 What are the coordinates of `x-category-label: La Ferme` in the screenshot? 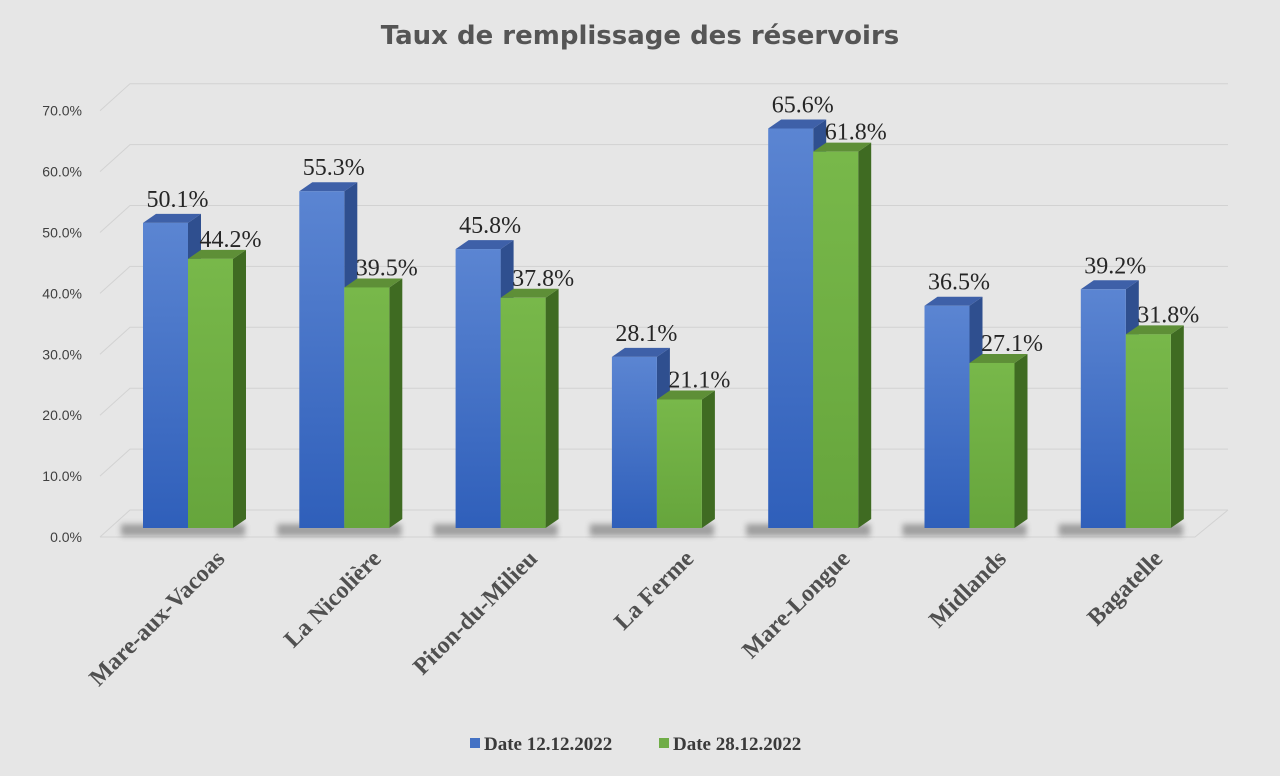 It's located at (655, 591).